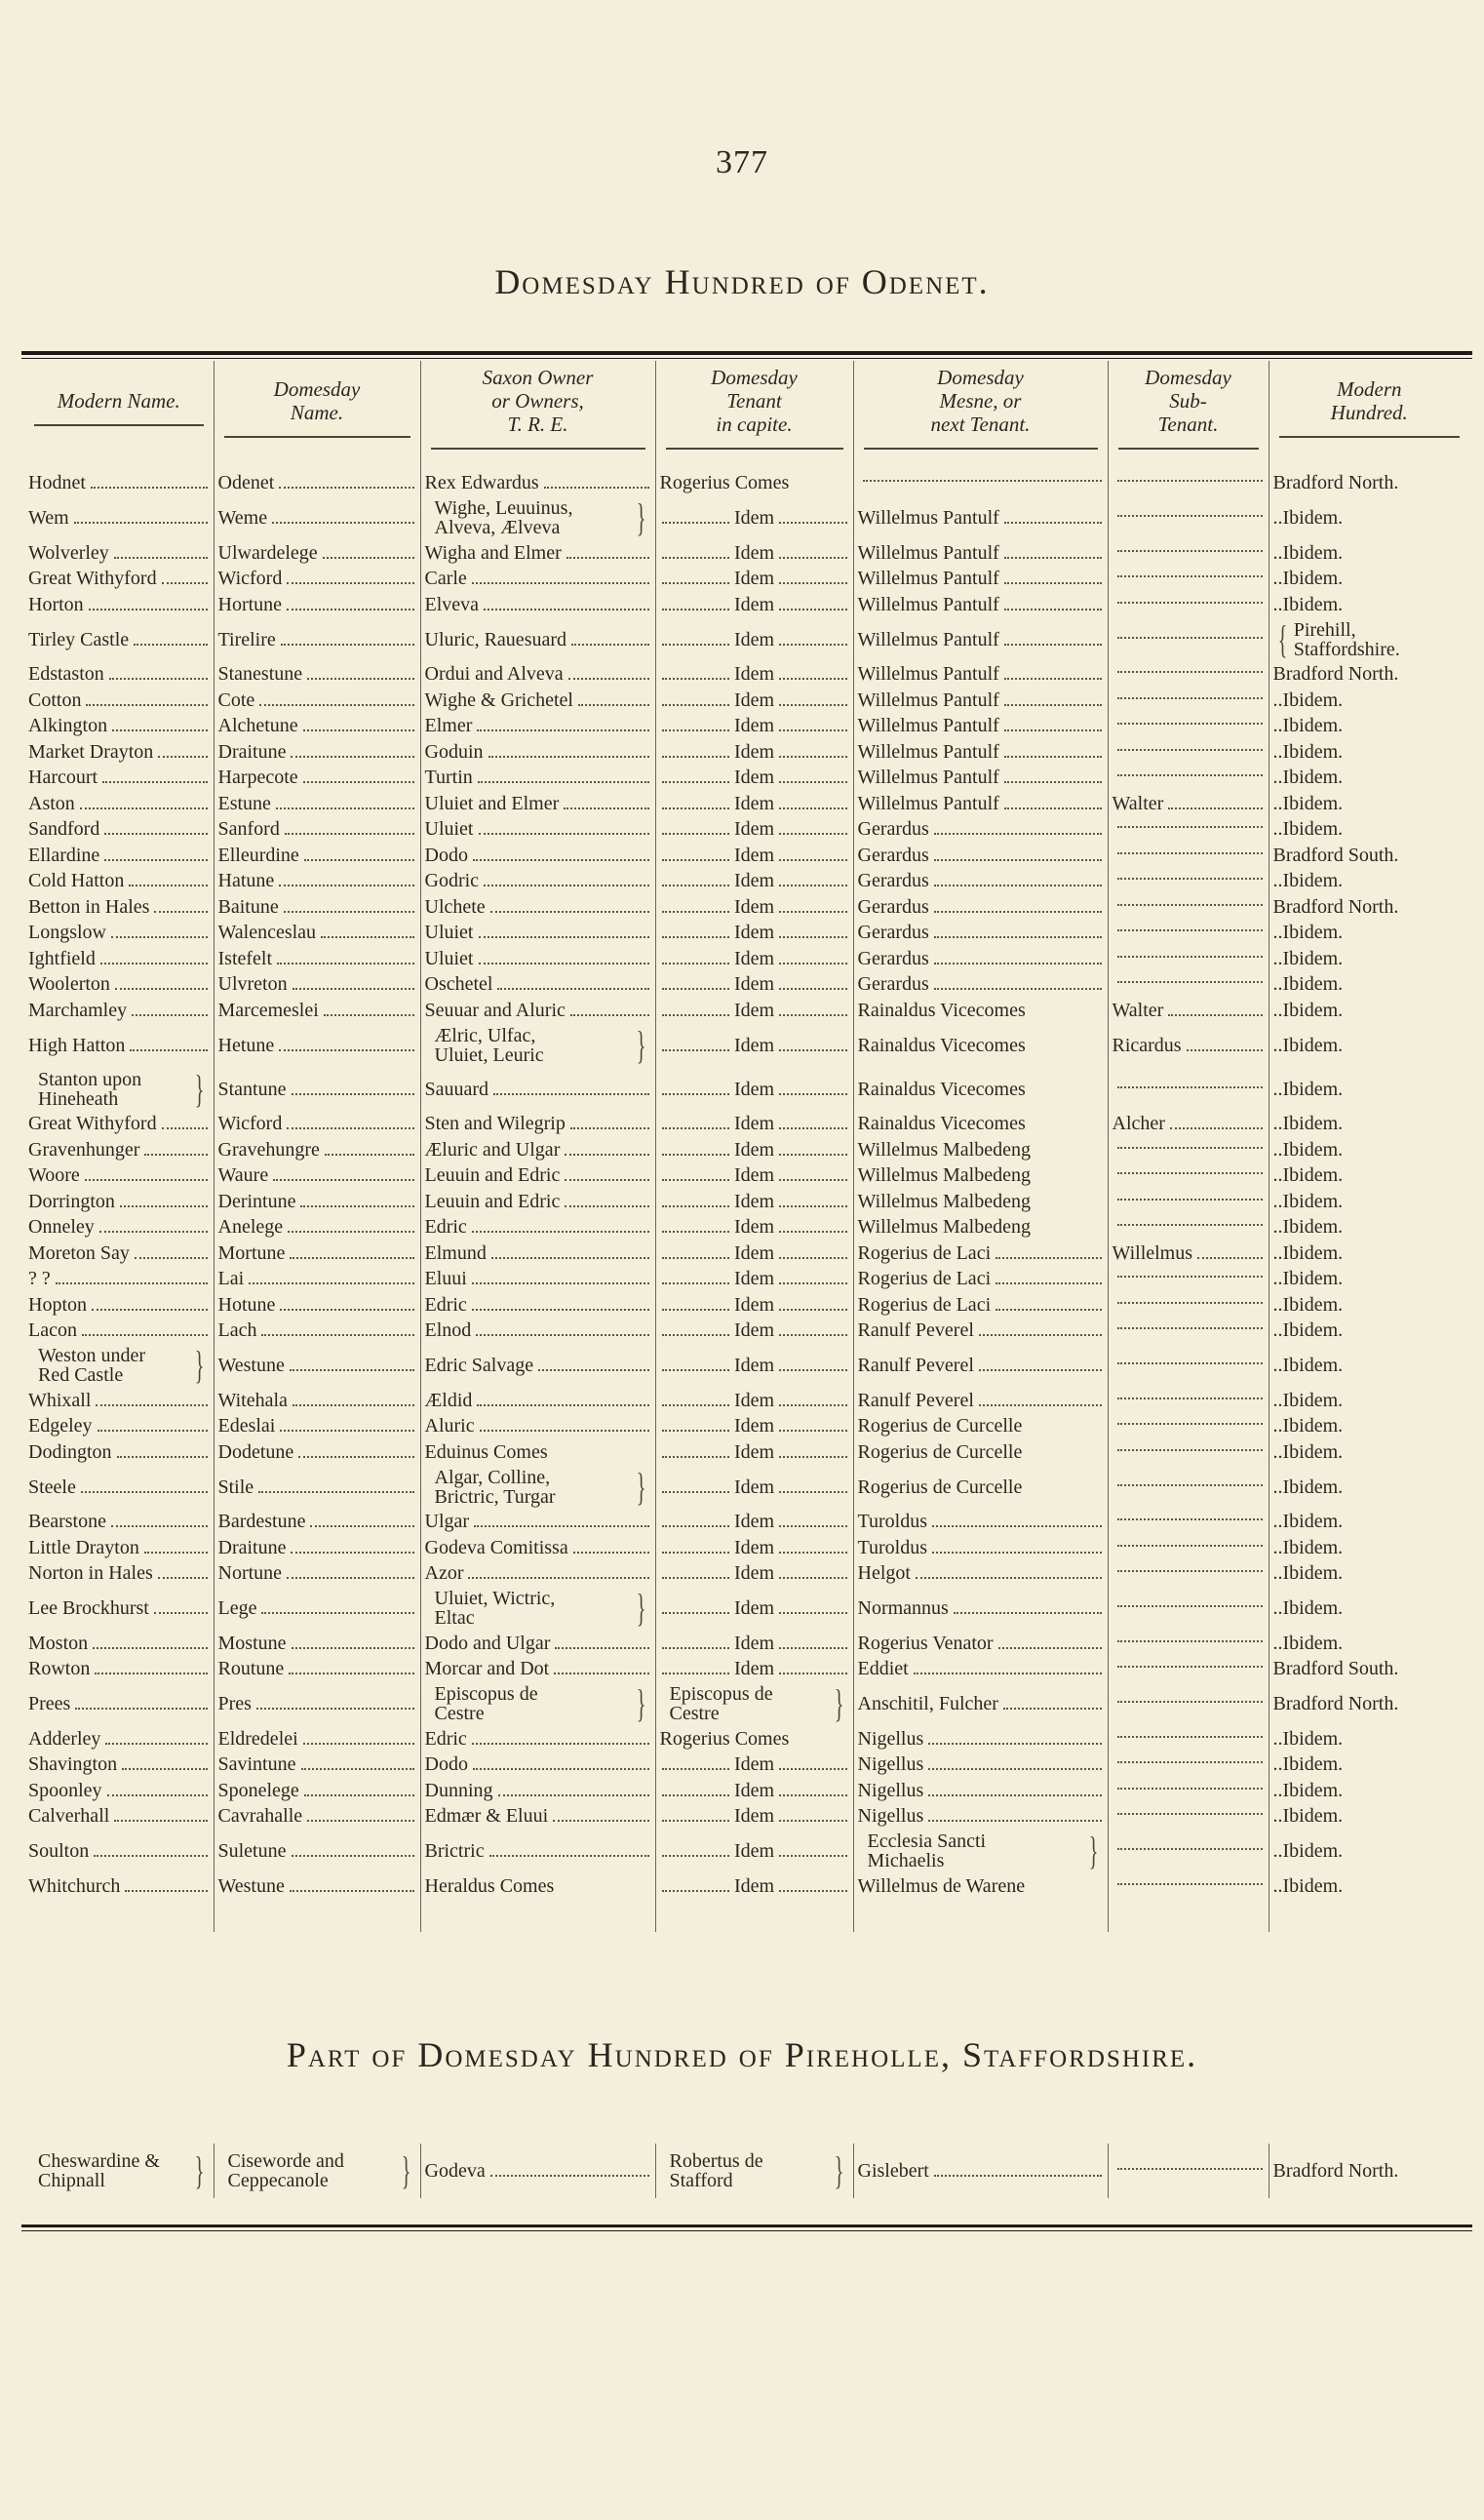 The width and height of the screenshot is (1484, 2520). Describe the element at coordinates (537, 1669) in the screenshot. I see `cell-saxon-owner: Morcar and Dot` at that location.